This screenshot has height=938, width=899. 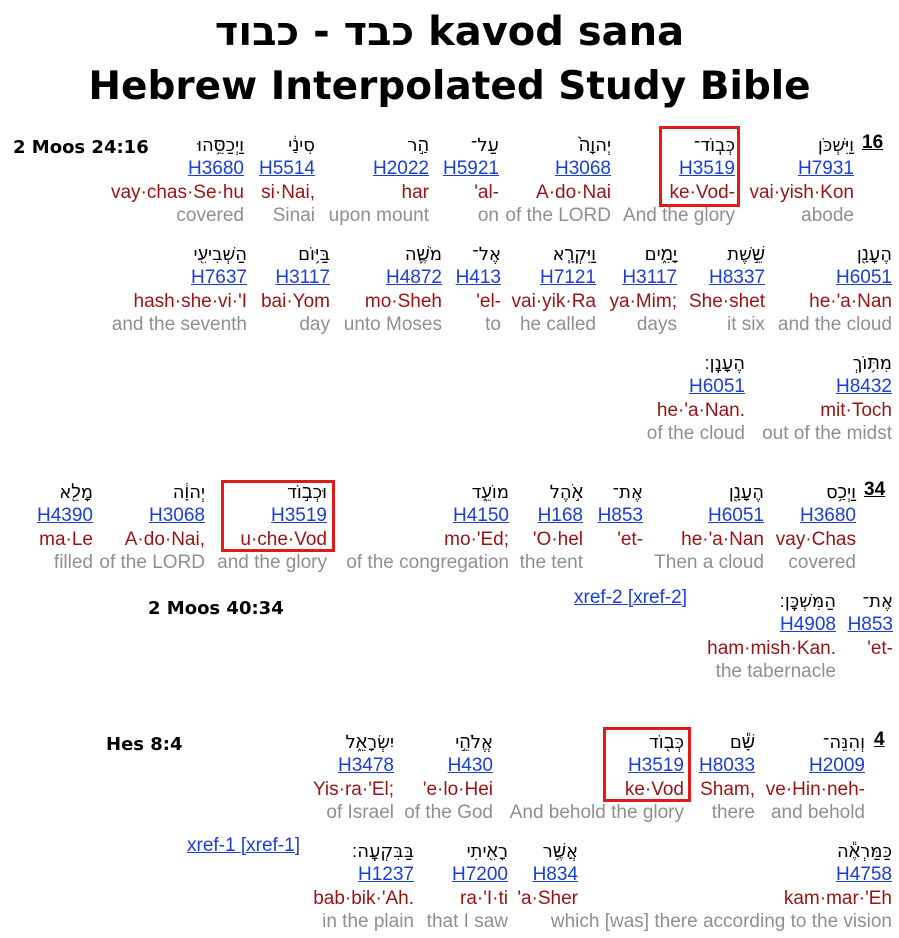 What do you see at coordinates (827, 434) in the screenshot?
I see `gloss: out of the midst` at bounding box center [827, 434].